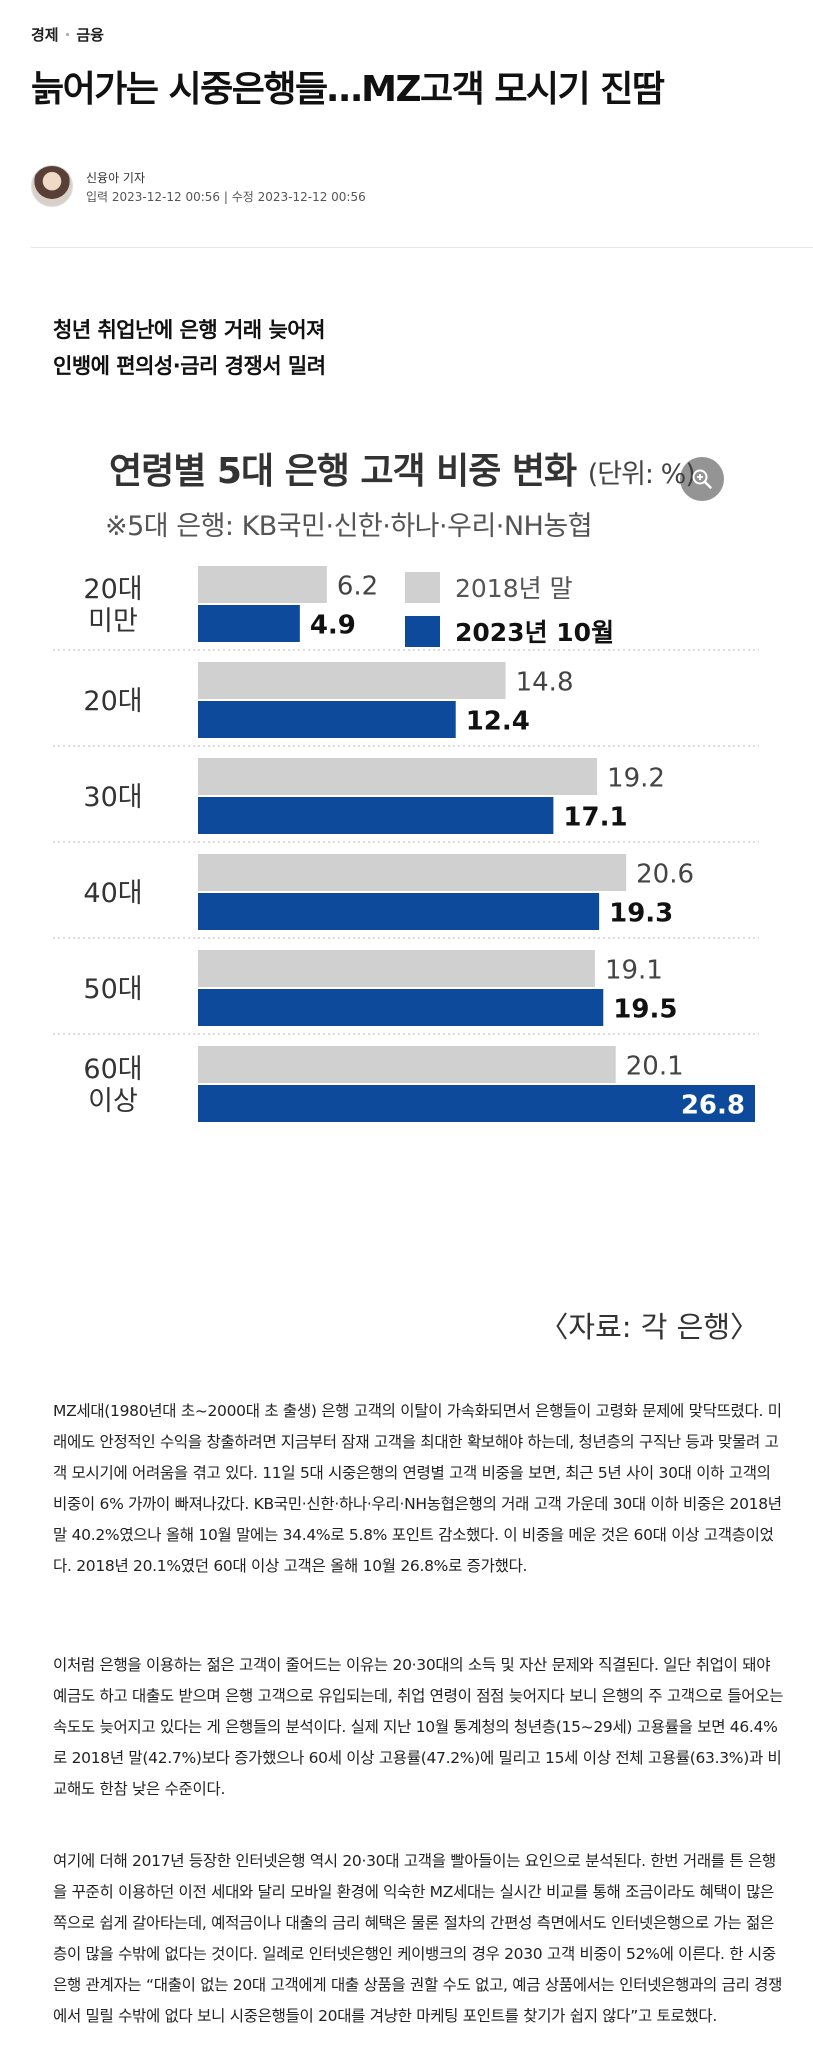 Image resolution: width=813 pixels, height=2071 pixels. I want to click on data-label: 19.3, so click(641, 914).